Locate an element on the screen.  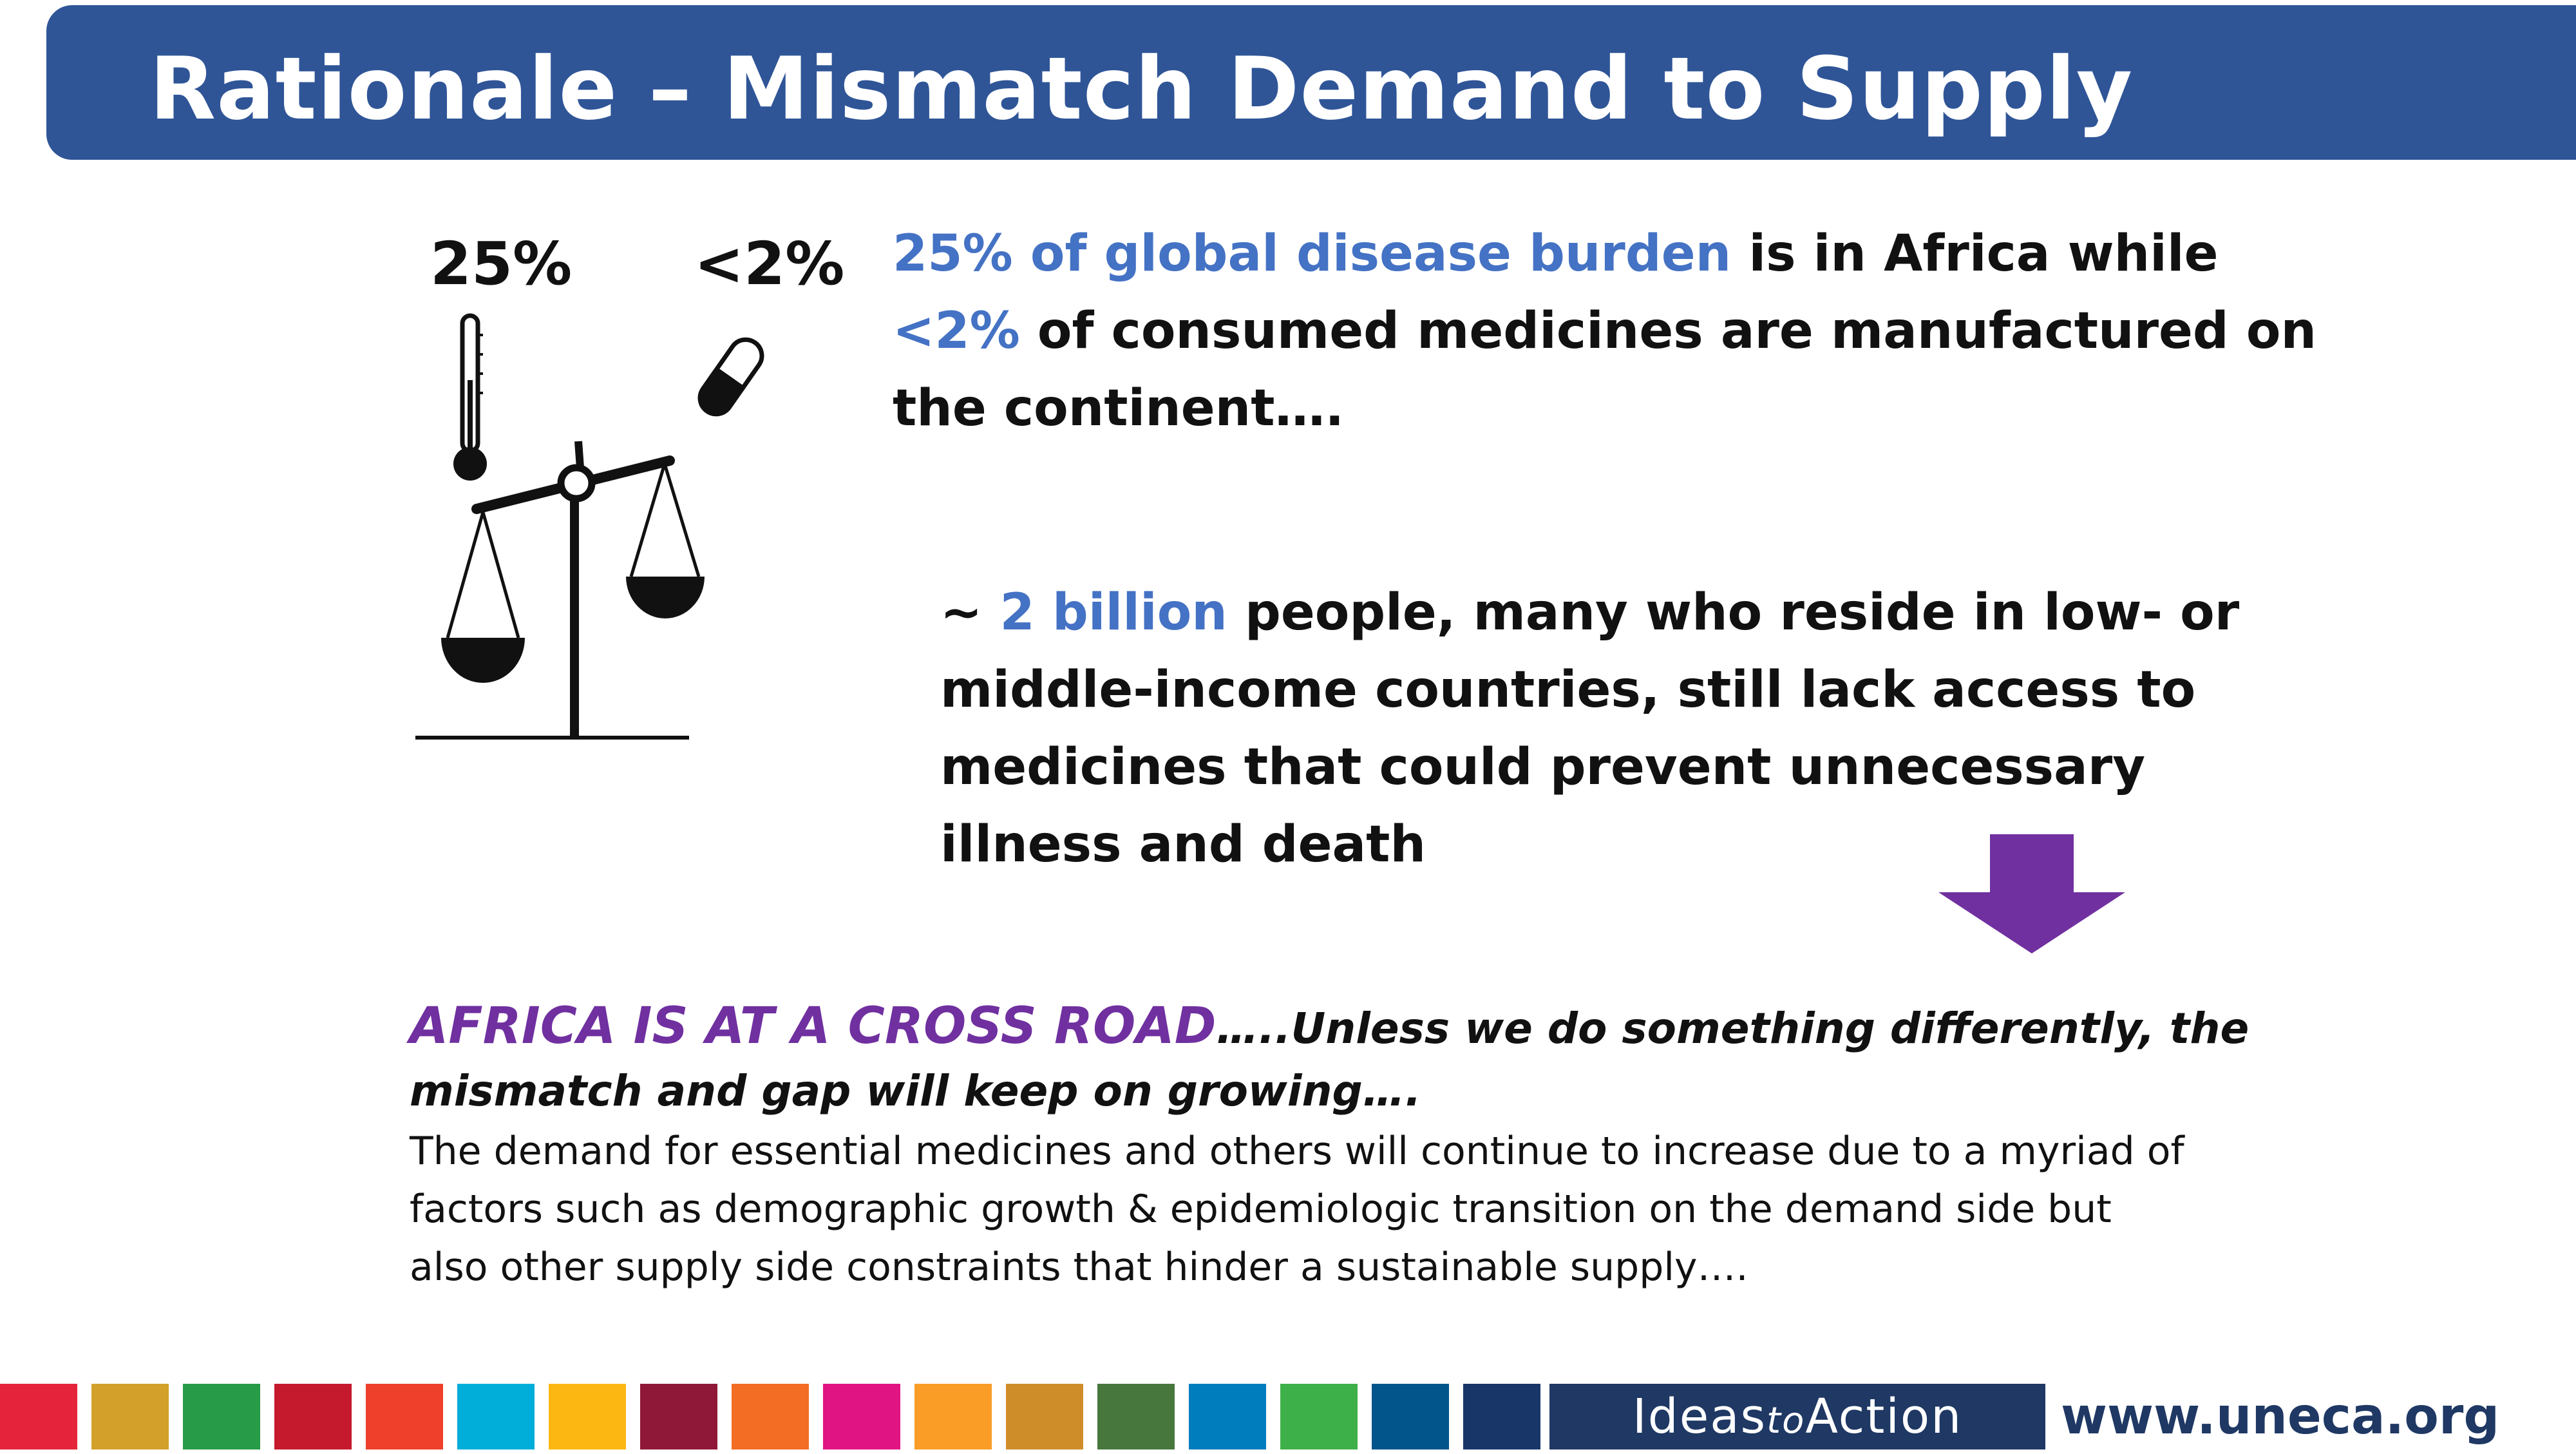
cross-road-line2: mismatch and gap will keep on growing…. is located at coordinates (915, 1091).